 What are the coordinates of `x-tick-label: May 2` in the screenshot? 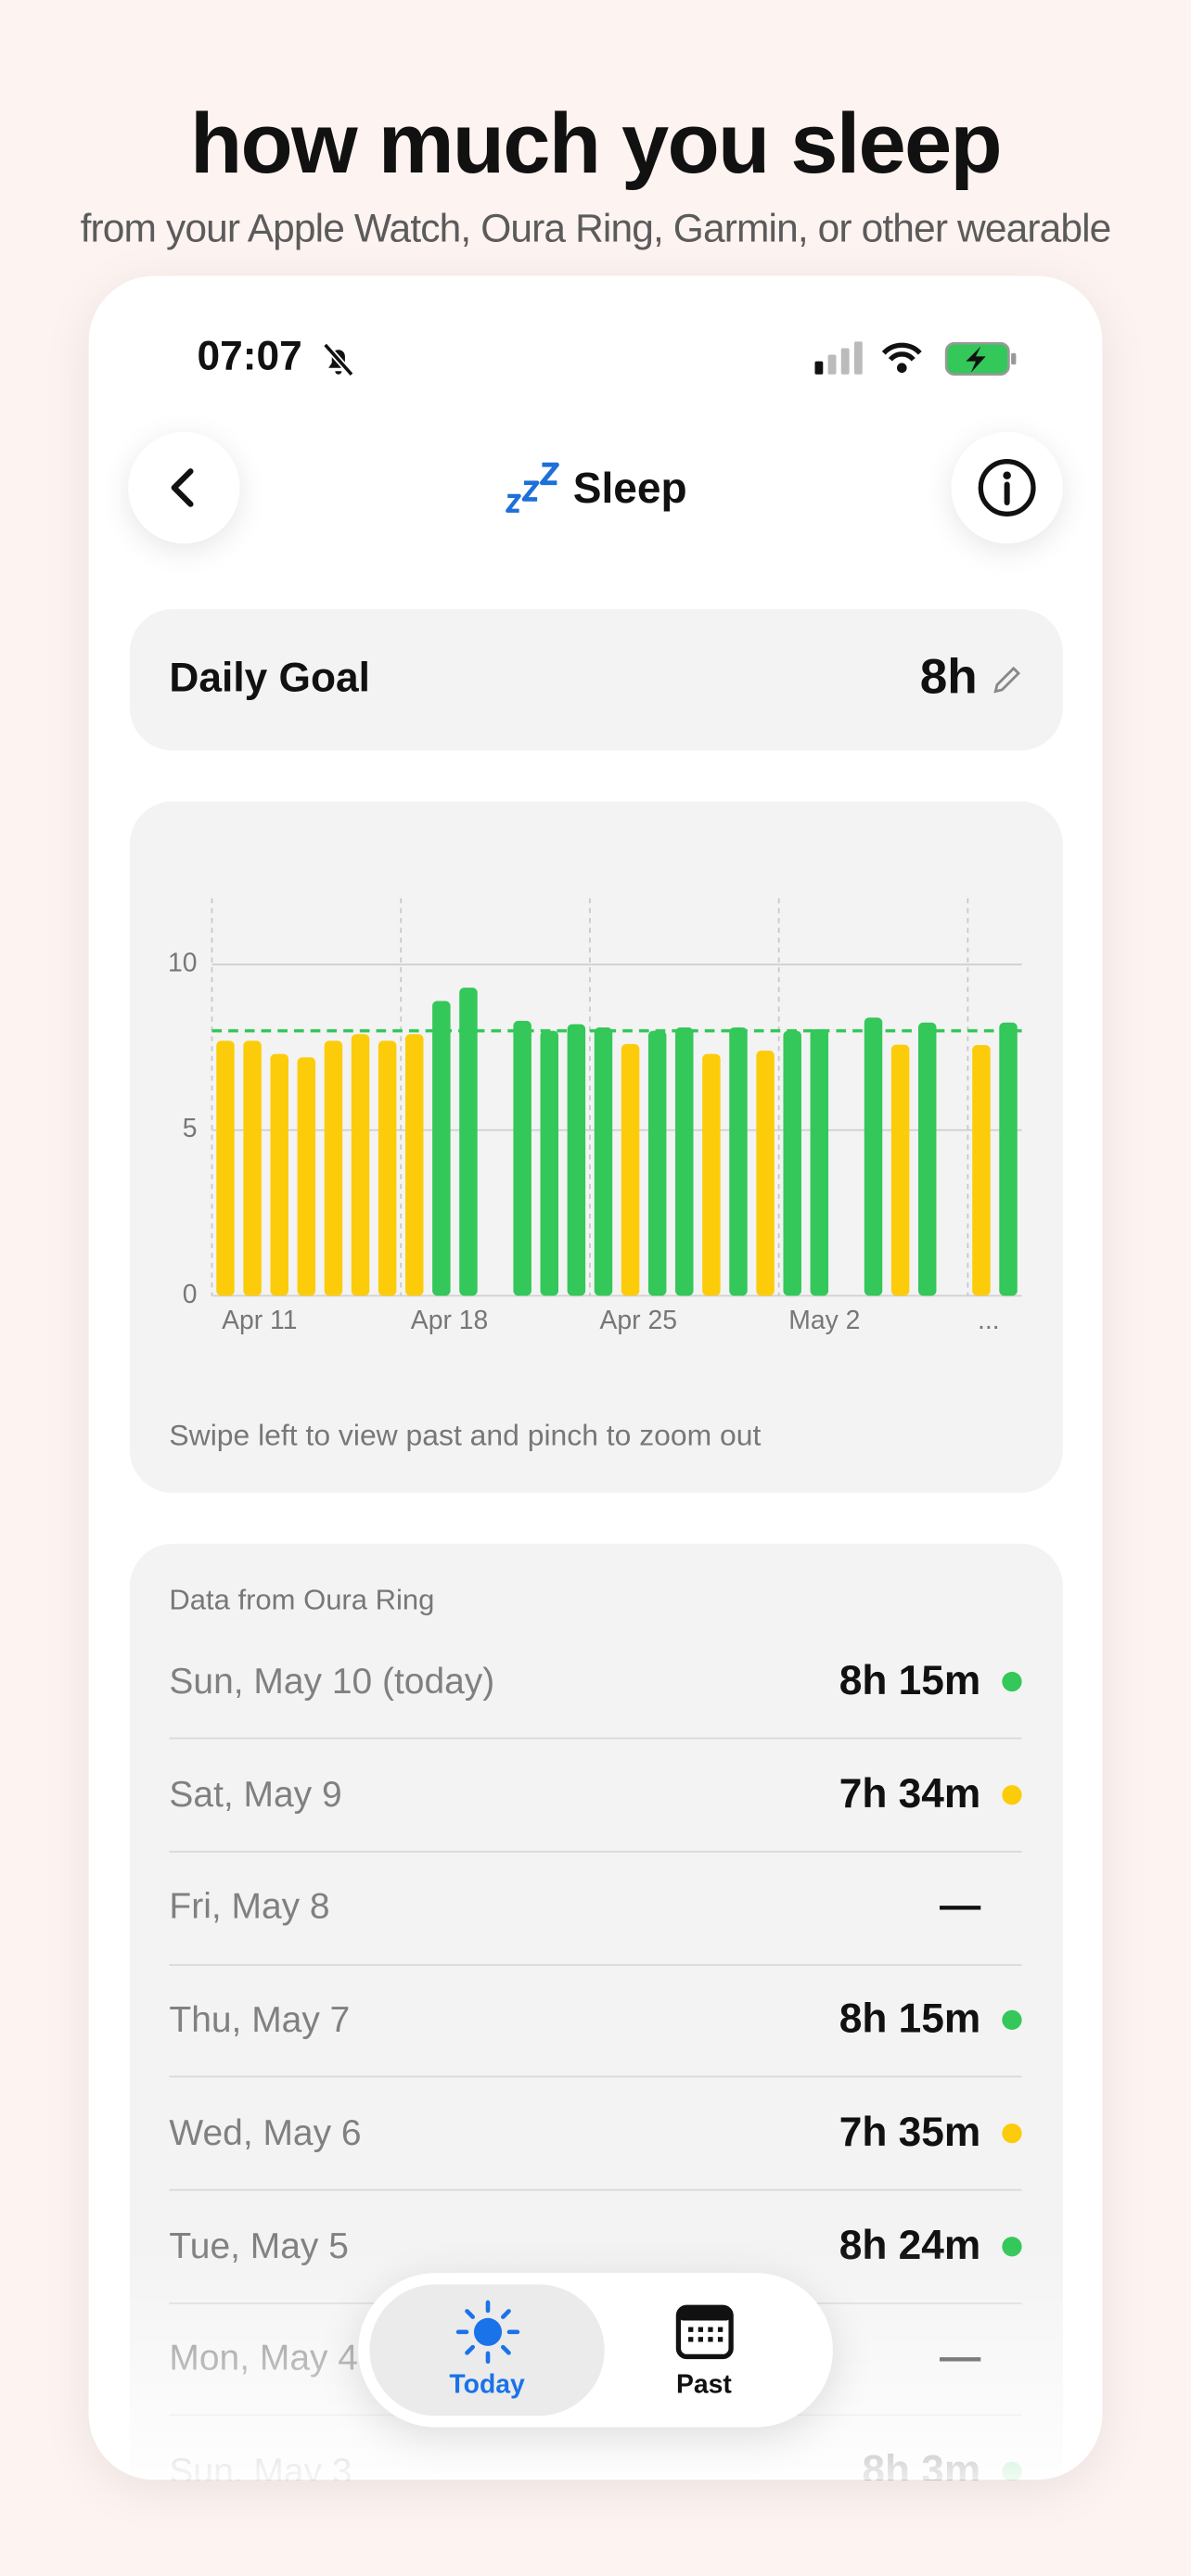 It's located at (824, 1320).